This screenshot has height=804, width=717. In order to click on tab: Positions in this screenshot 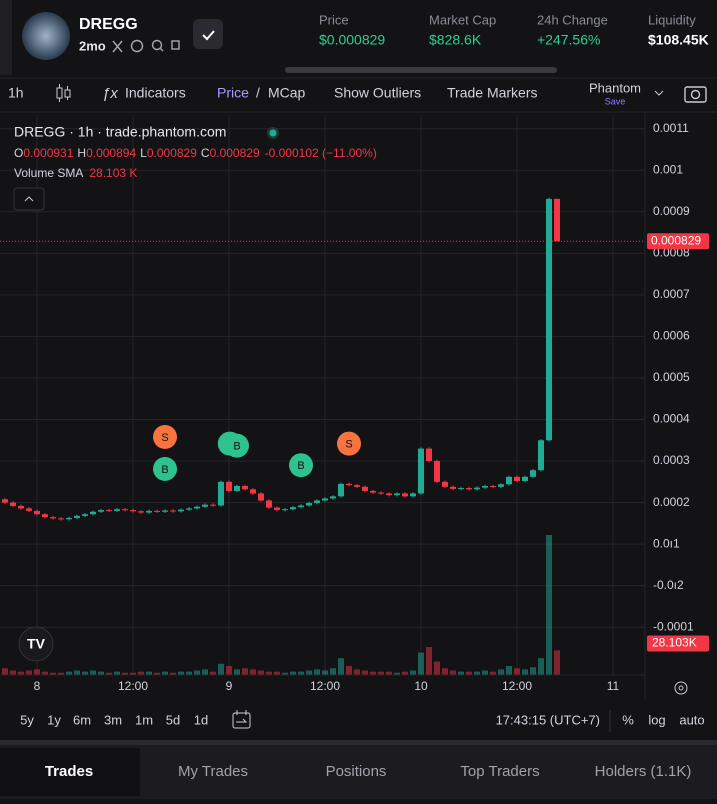, I will do `click(356, 771)`.